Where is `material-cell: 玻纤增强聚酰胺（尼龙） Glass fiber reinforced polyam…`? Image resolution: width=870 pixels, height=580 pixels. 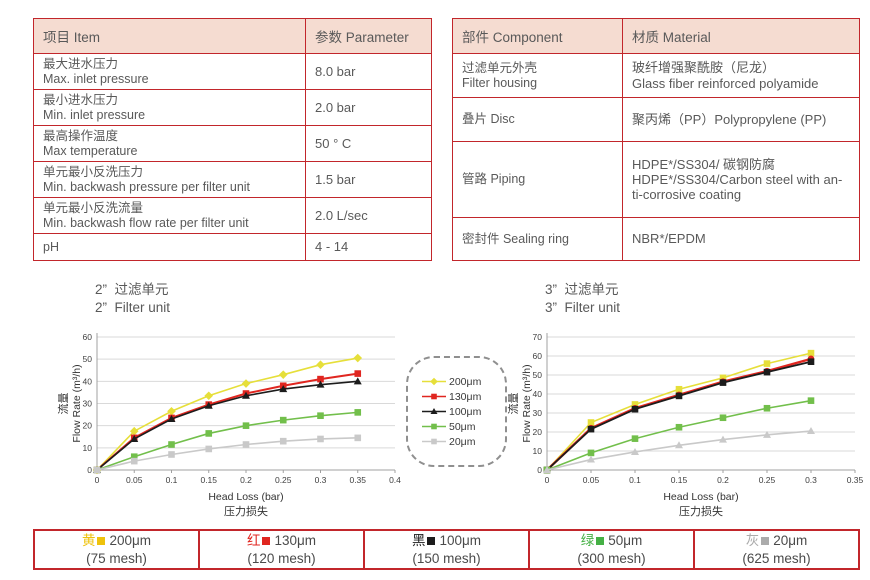 material-cell: 玻纤增强聚酰胺（尼龙） Glass fiber reinforced polyam… is located at coordinates (741, 75).